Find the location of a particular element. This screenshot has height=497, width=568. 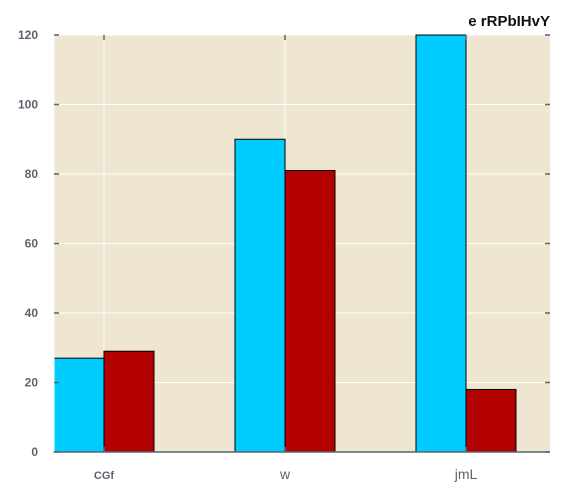

bar-series2-CGf is located at coordinates (129, 401).